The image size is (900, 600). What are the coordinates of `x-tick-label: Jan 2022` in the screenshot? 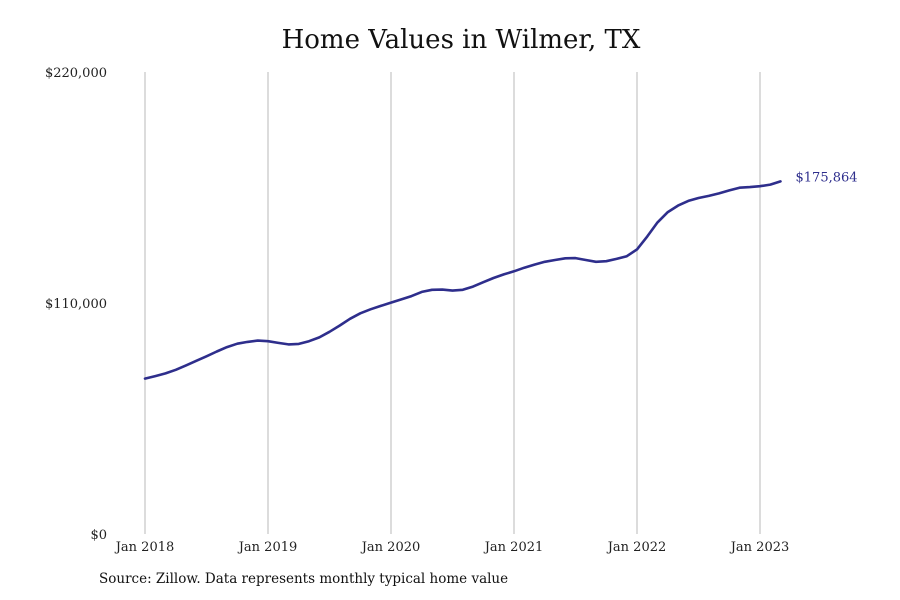 It's located at (636, 547).